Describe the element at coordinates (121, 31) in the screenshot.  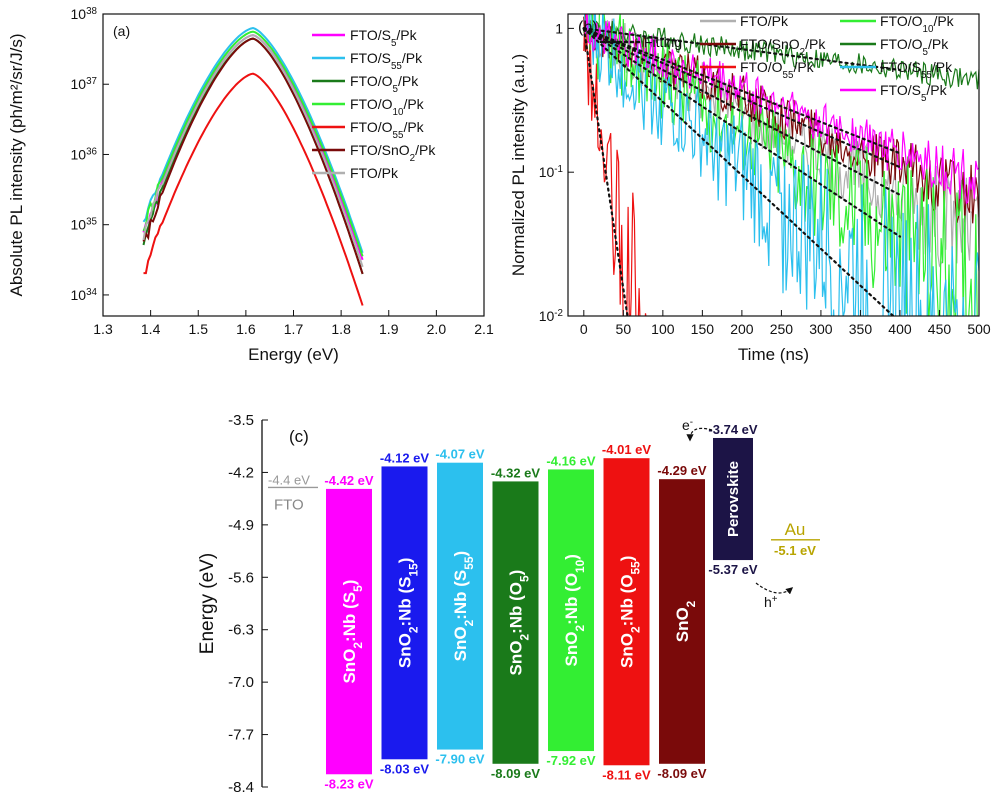
I see `panel-label-a: (a)` at that location.